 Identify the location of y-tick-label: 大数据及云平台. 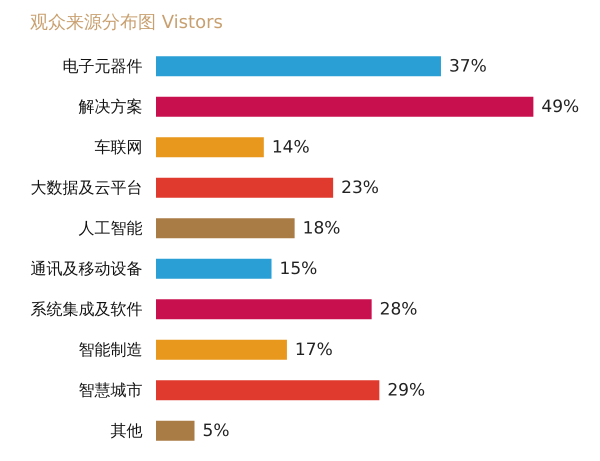
(86, 187).